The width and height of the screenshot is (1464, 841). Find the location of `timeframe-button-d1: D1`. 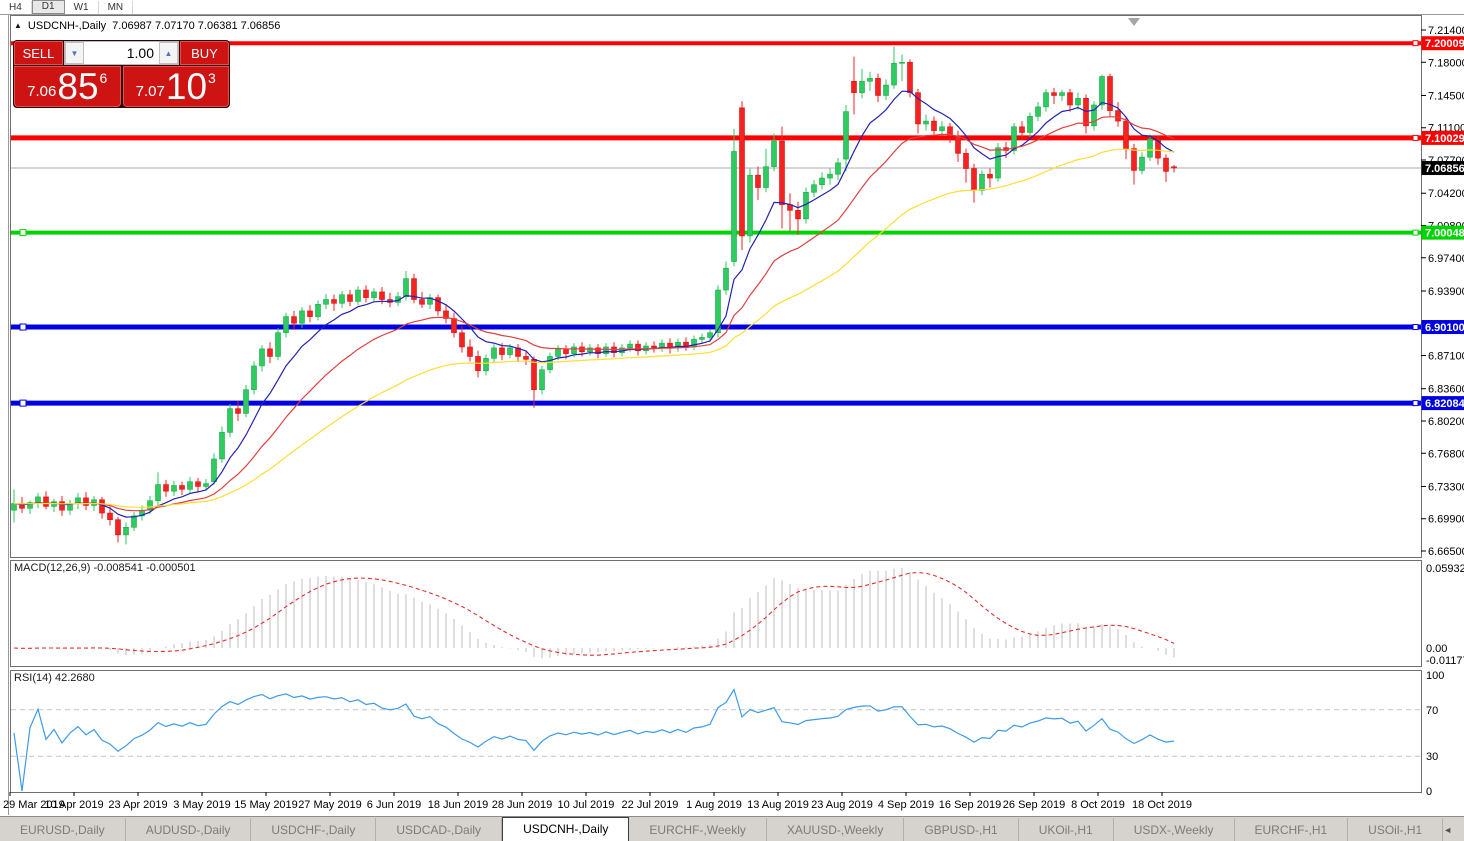

timeframe-button-d1: D1 is located at coordinates (48, 7).